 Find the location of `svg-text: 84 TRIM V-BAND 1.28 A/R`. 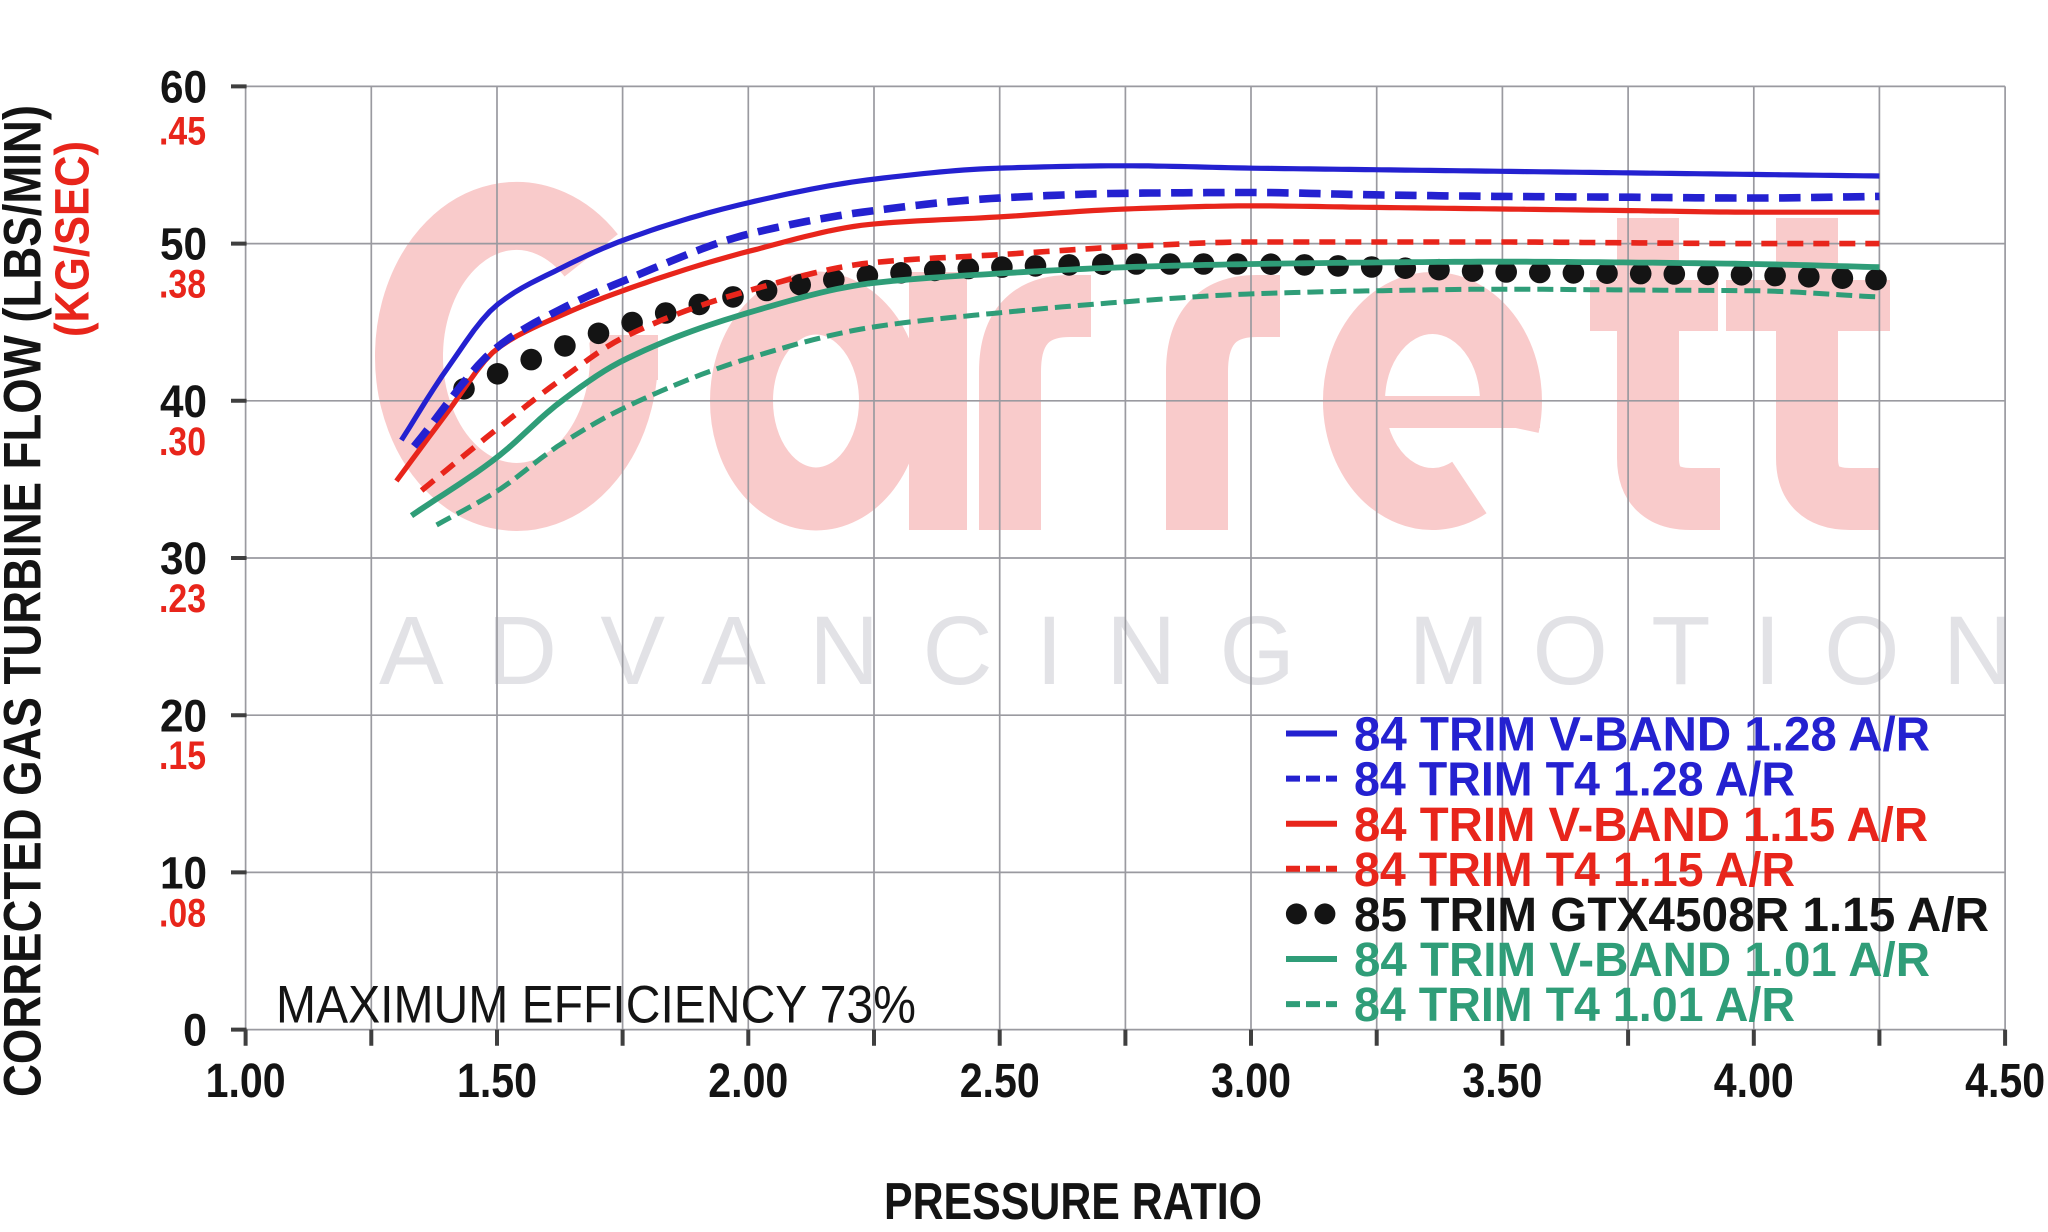

svg-text: 84 TRIM V-BAND 1.28 A/R is located at coordinates (1642, 735).